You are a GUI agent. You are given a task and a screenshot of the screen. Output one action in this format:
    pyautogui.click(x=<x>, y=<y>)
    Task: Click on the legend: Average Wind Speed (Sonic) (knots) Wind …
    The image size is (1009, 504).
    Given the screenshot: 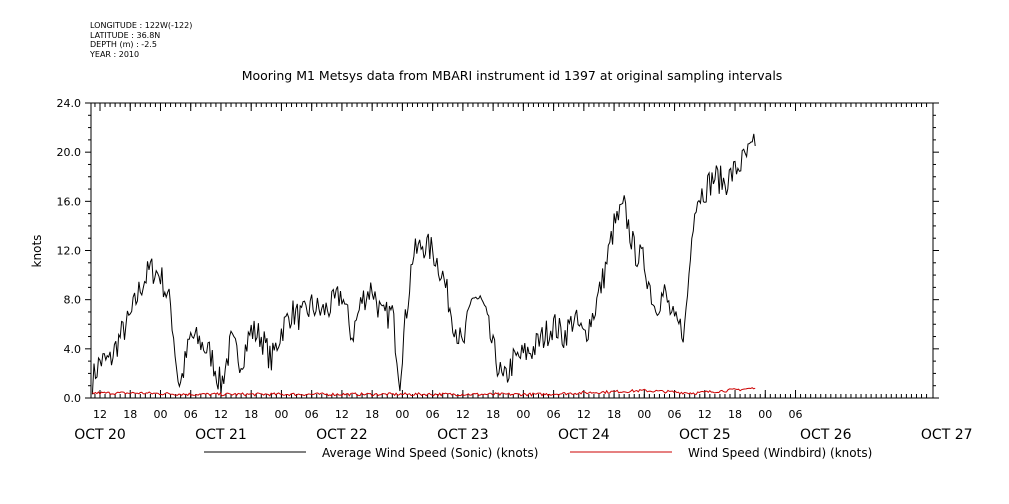 What is the action you would take?
    pyautogui.click(x=538, y=453)
    